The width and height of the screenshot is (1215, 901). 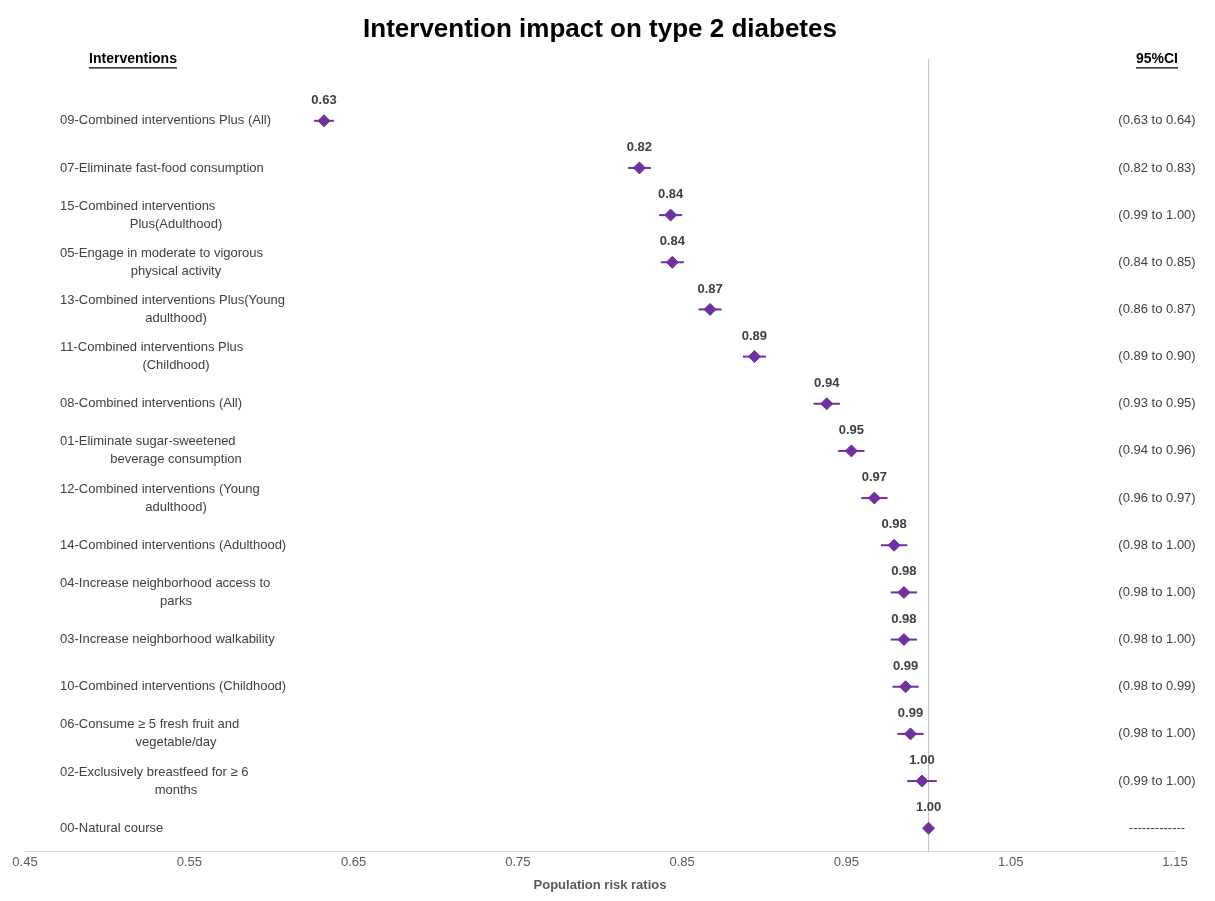 What do you see at coordinates (600, 884) in the screenshot?
I see `x-axis-title: Population risk ratios` at bounding box center [600, 884].